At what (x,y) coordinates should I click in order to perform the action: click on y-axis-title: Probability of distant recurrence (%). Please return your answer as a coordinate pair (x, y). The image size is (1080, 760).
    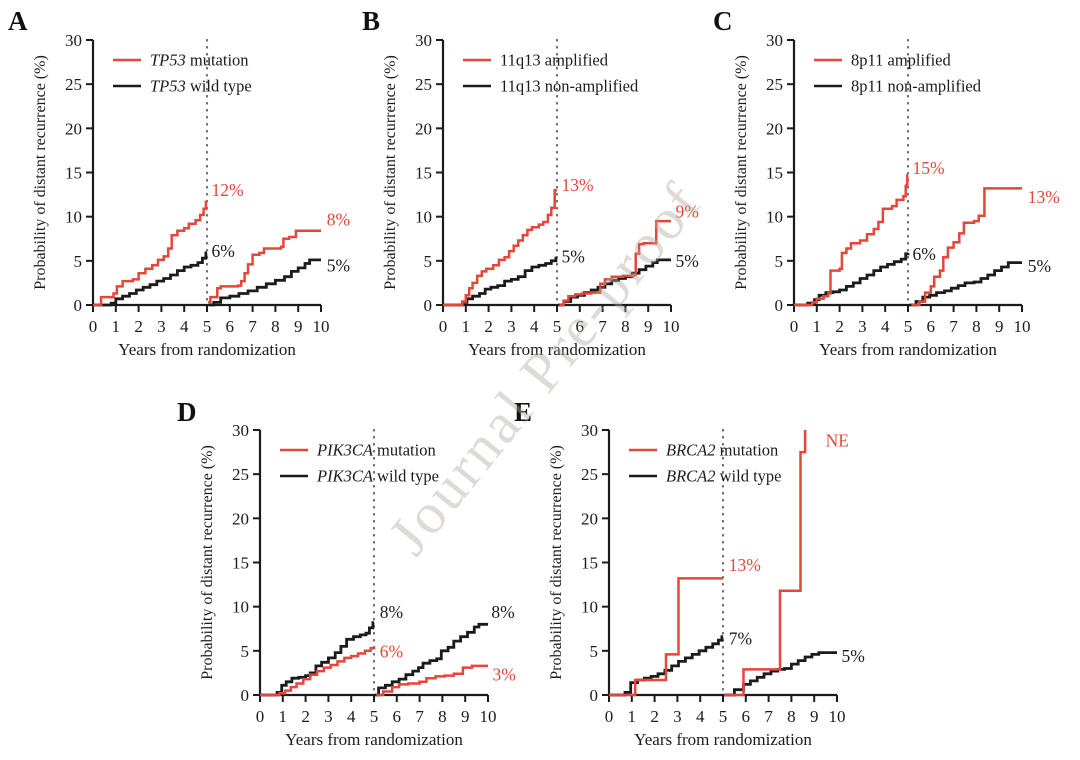
    Looking at the image, I should click on (556, 562).